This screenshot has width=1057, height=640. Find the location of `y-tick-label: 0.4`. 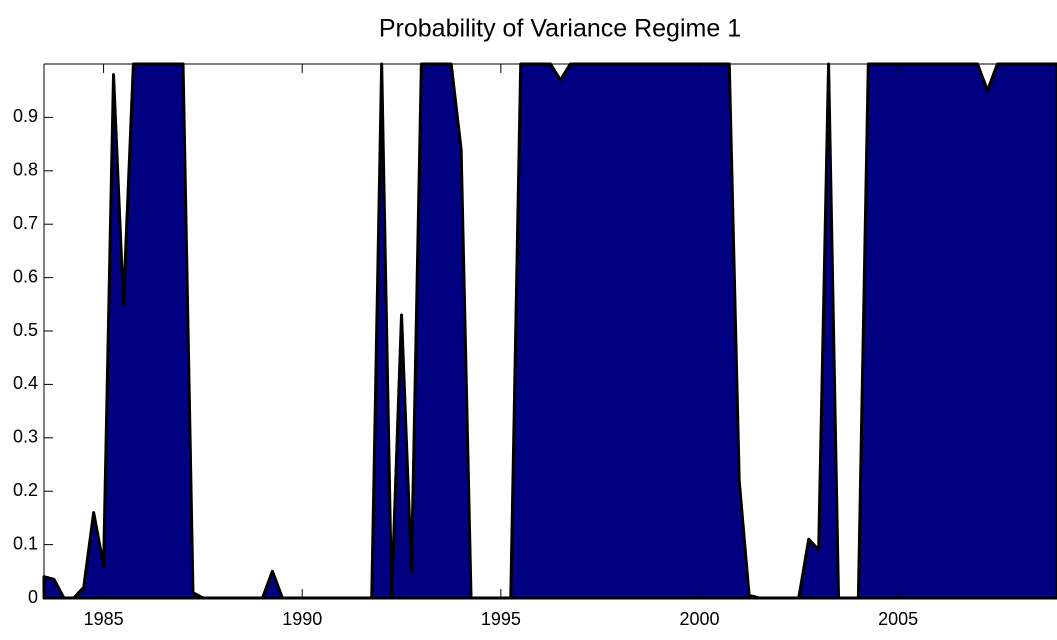

y-tick-label: 0.4 is located at coordinates (25, 383).